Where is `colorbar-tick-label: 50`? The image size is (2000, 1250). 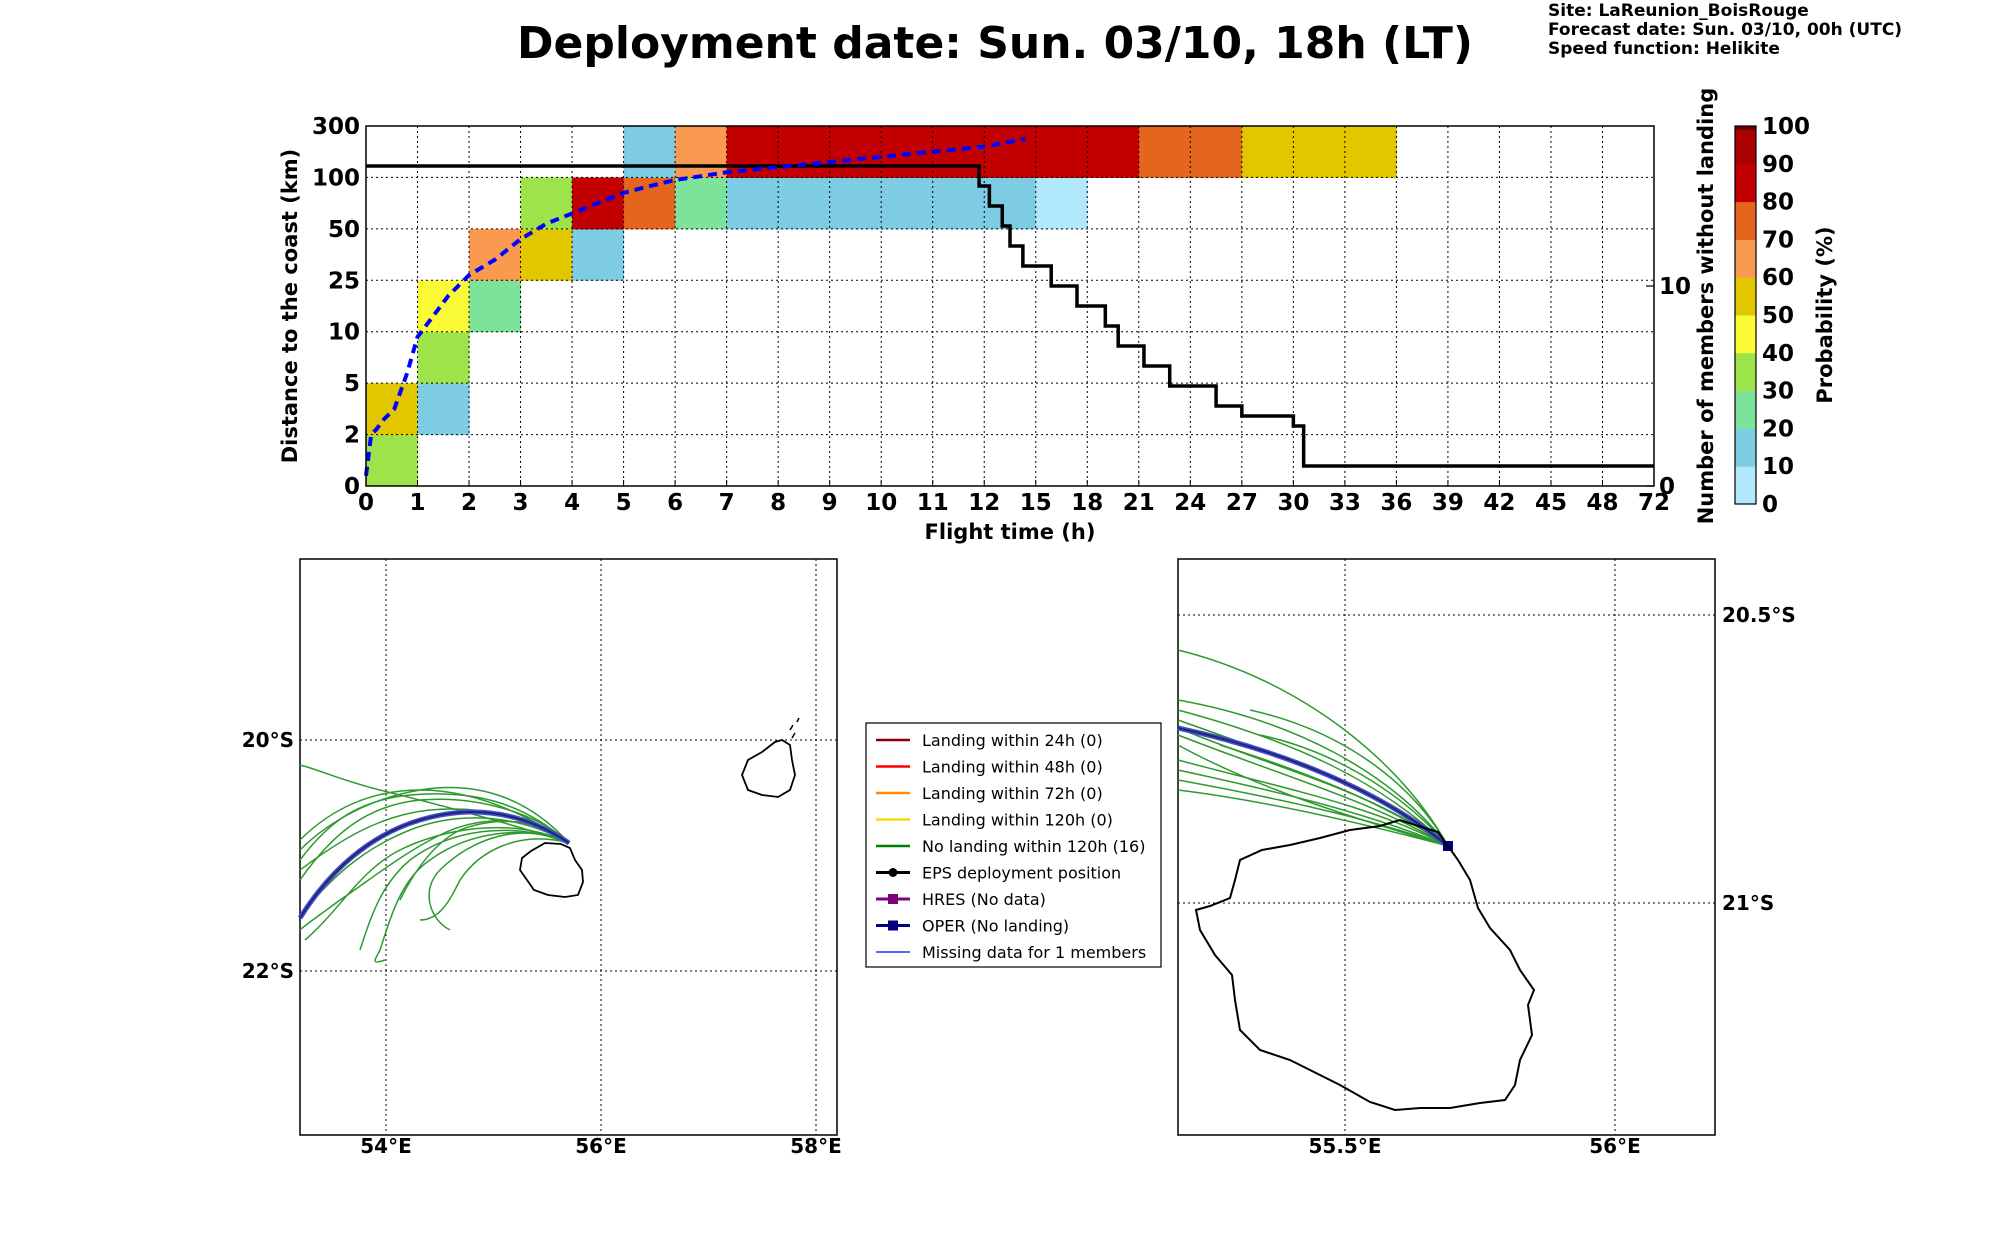
colorbar-tick-label: 50 is located at coordinates (1778, 316).